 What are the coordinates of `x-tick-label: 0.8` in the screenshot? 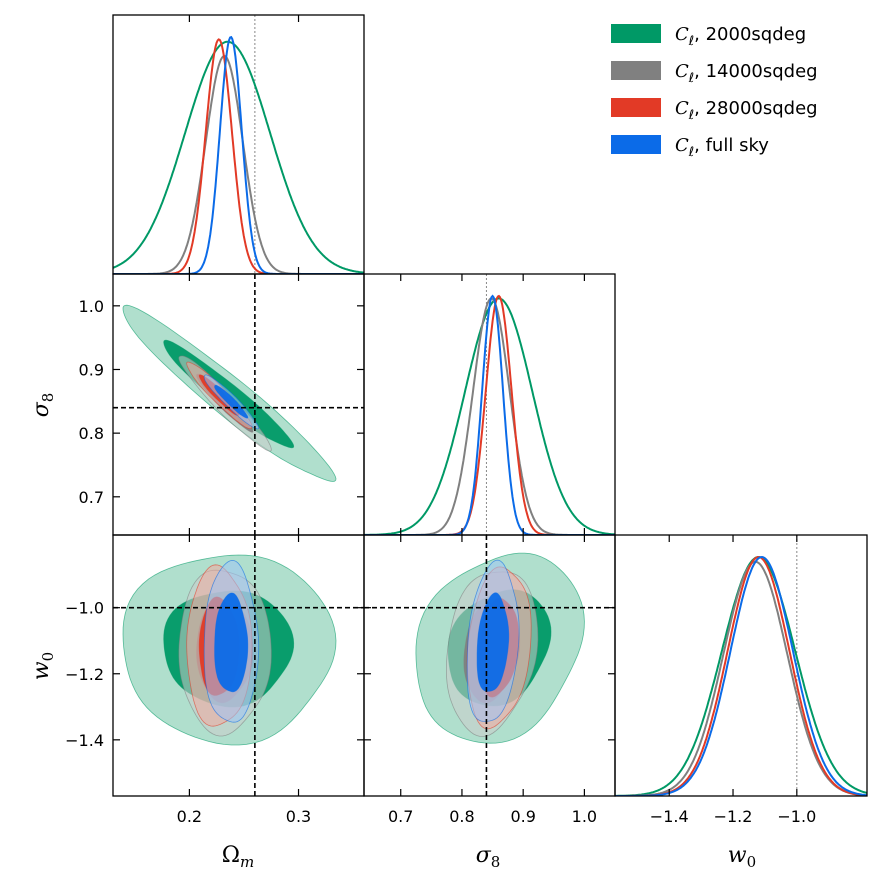 It's located at (461, 816).